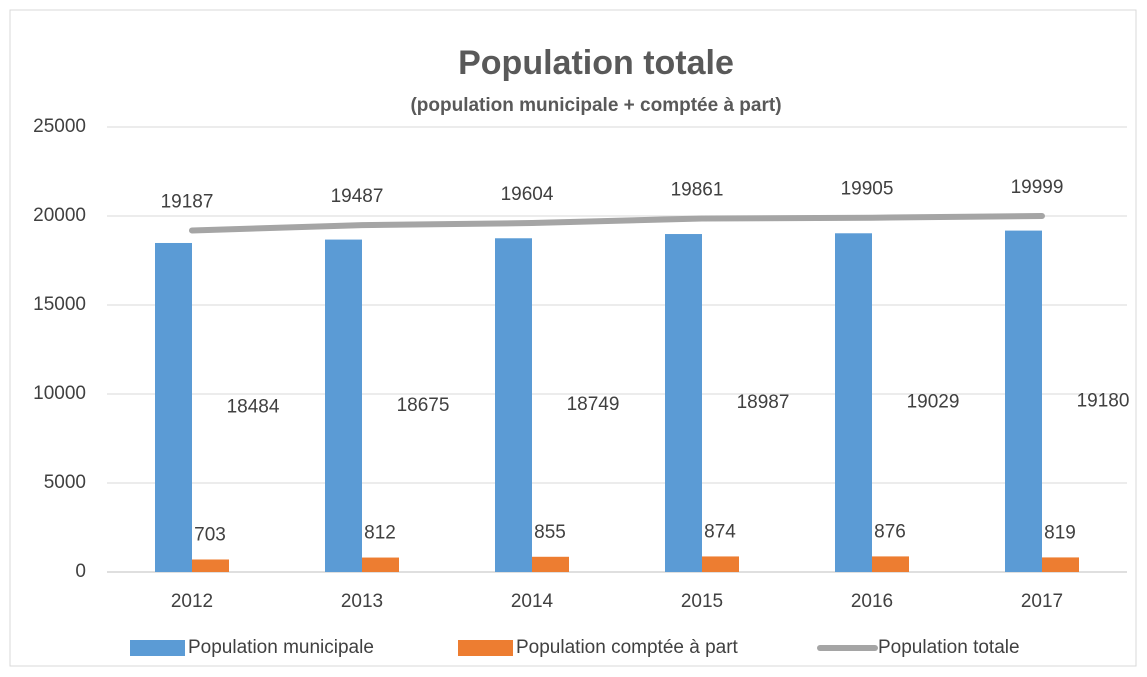 This screenshot has height=677, width=1147. Describe the element at coordinates (380, 533) in the screenshot. I see `data-label: 812` at that location.